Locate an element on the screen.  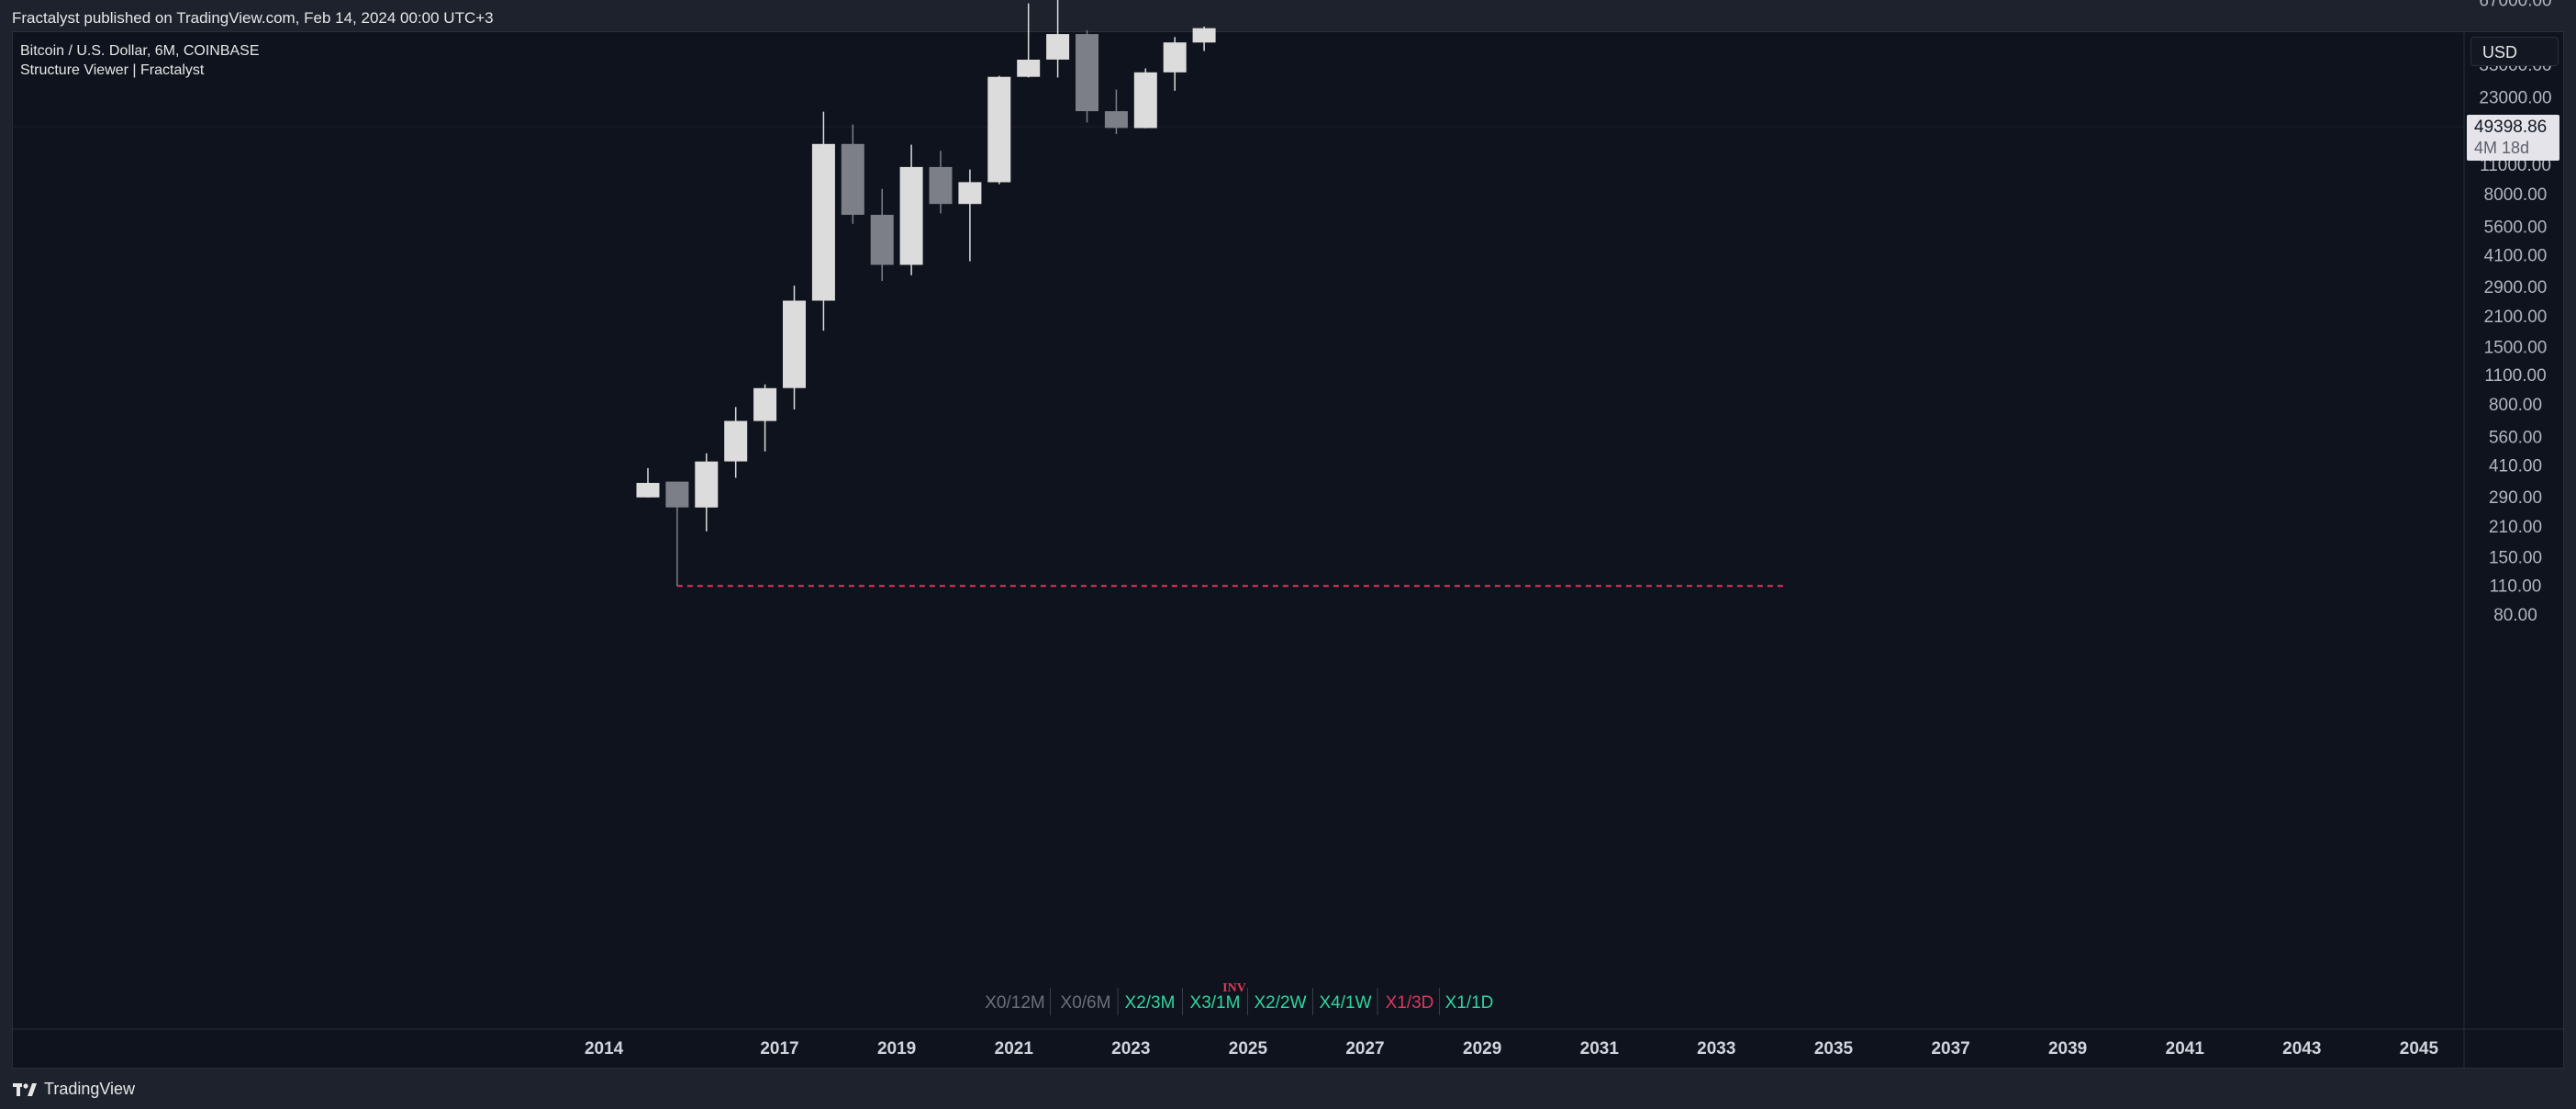
x-tick-label: 2039 is located at coordinates (2067, 1049).